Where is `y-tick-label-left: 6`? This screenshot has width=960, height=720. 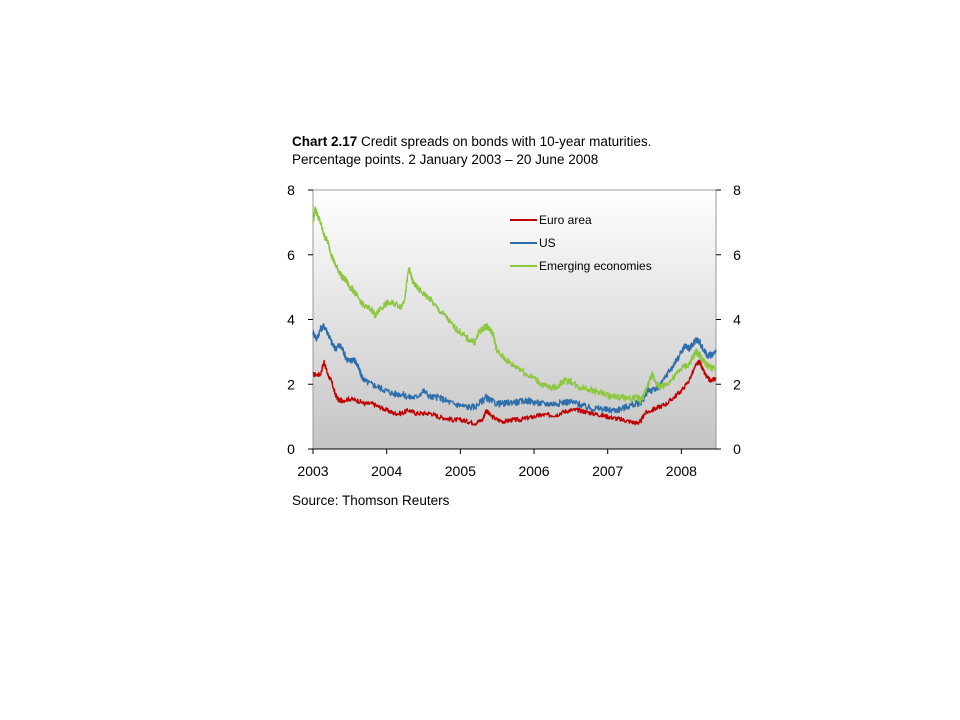
y-tick-label-left: 6 is located at coordinates (291, 255).